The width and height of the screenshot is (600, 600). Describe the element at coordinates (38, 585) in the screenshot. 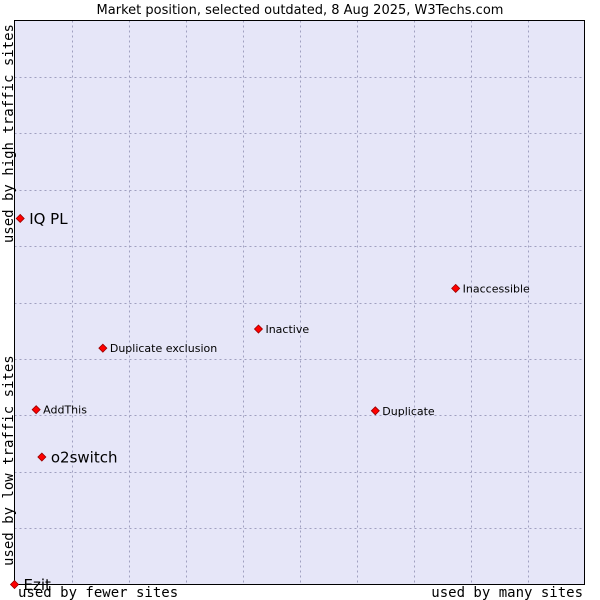

I see `point-label: Ezit` at that location.